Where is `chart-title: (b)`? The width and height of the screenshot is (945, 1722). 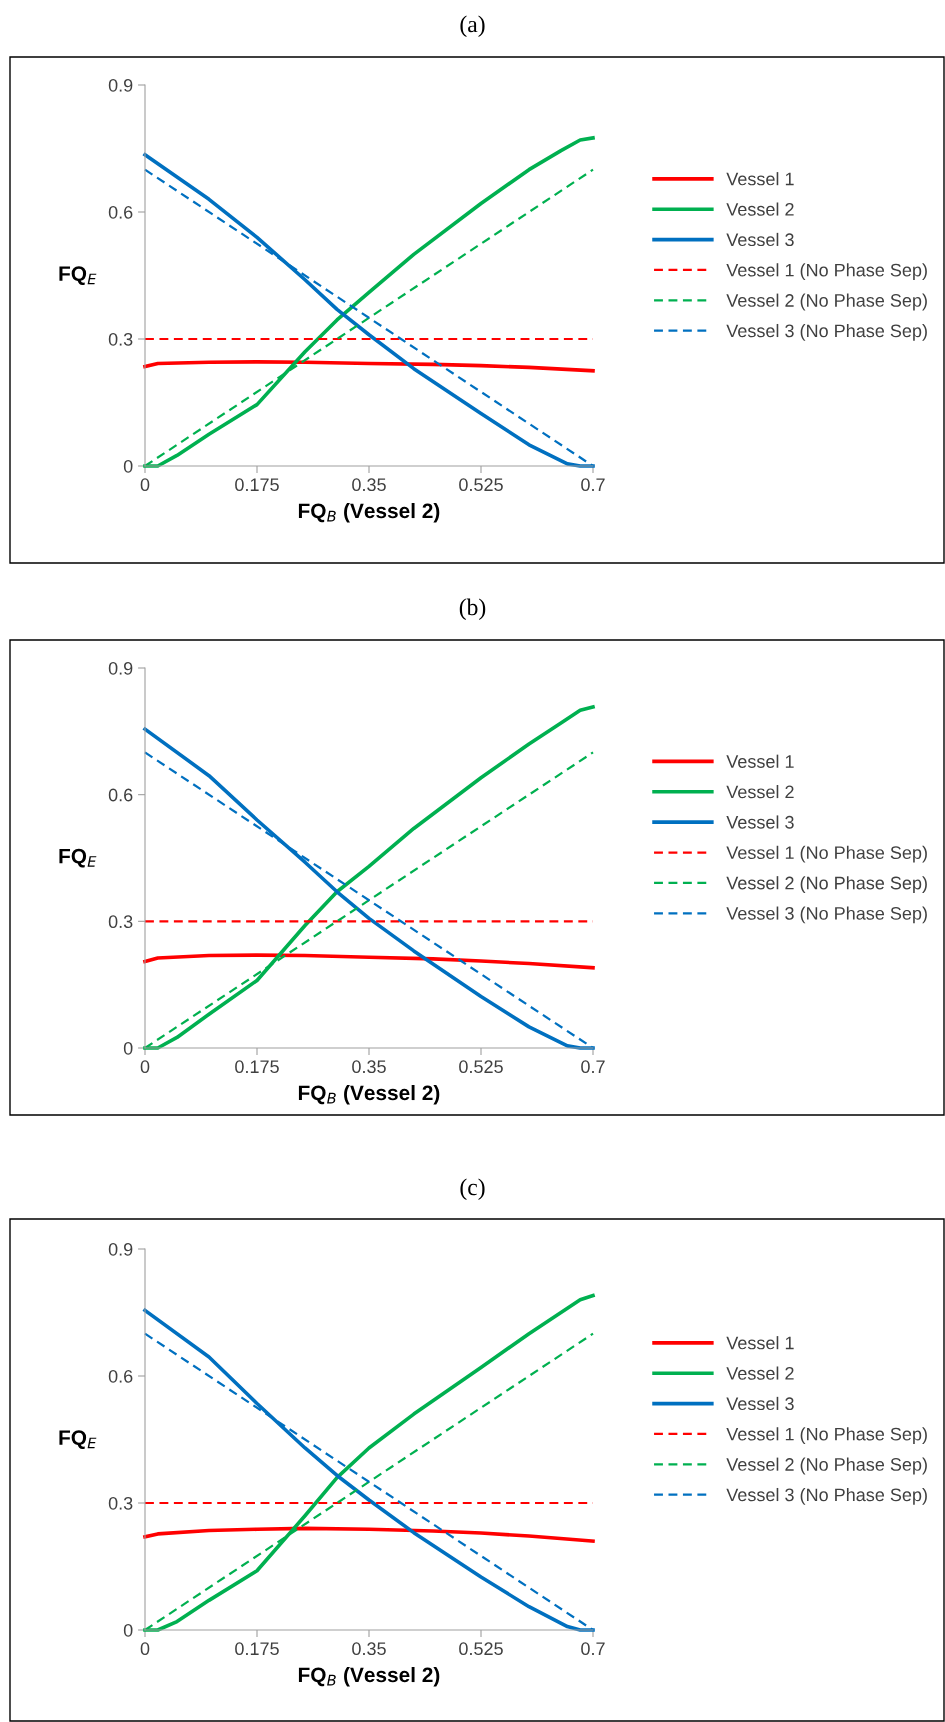
chart-title: (b) is located at coordinates (472, 609).